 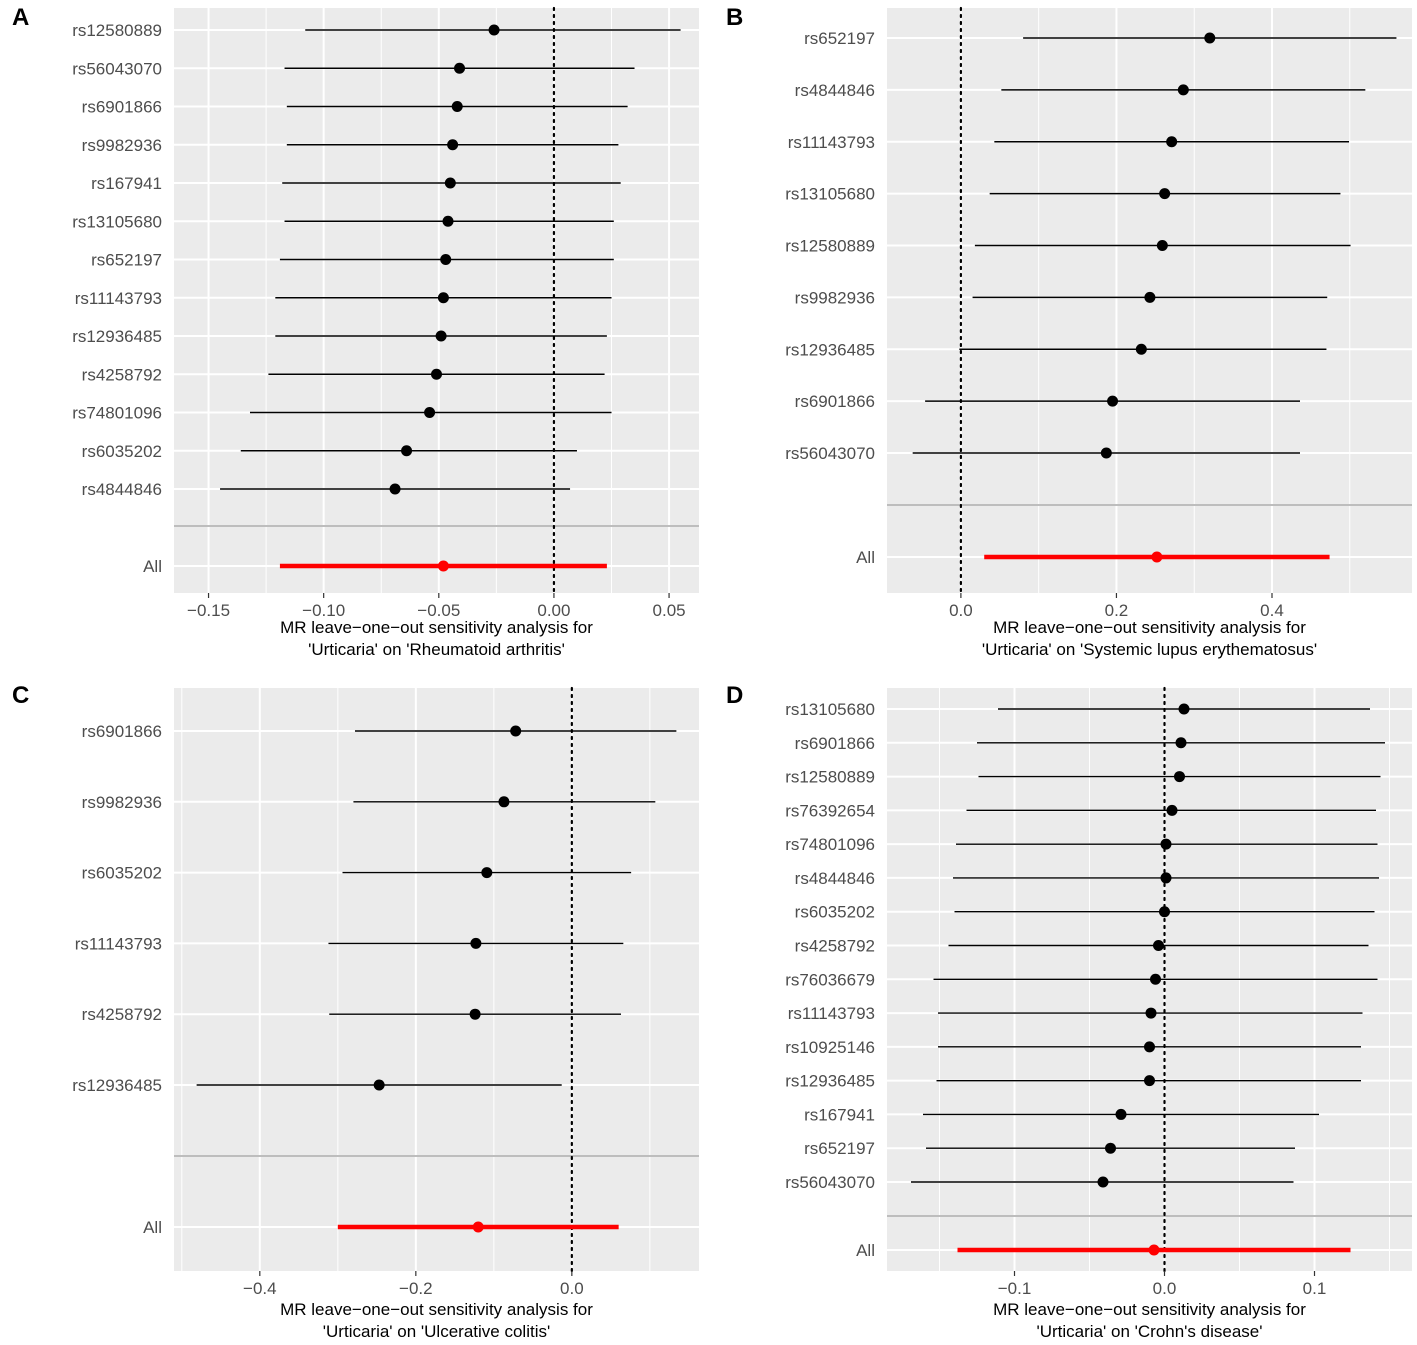 What do you see at coordinates (835, 946) in the screenshot?
I see `snp-label: rs4258792` at bounding box center [835, 946].